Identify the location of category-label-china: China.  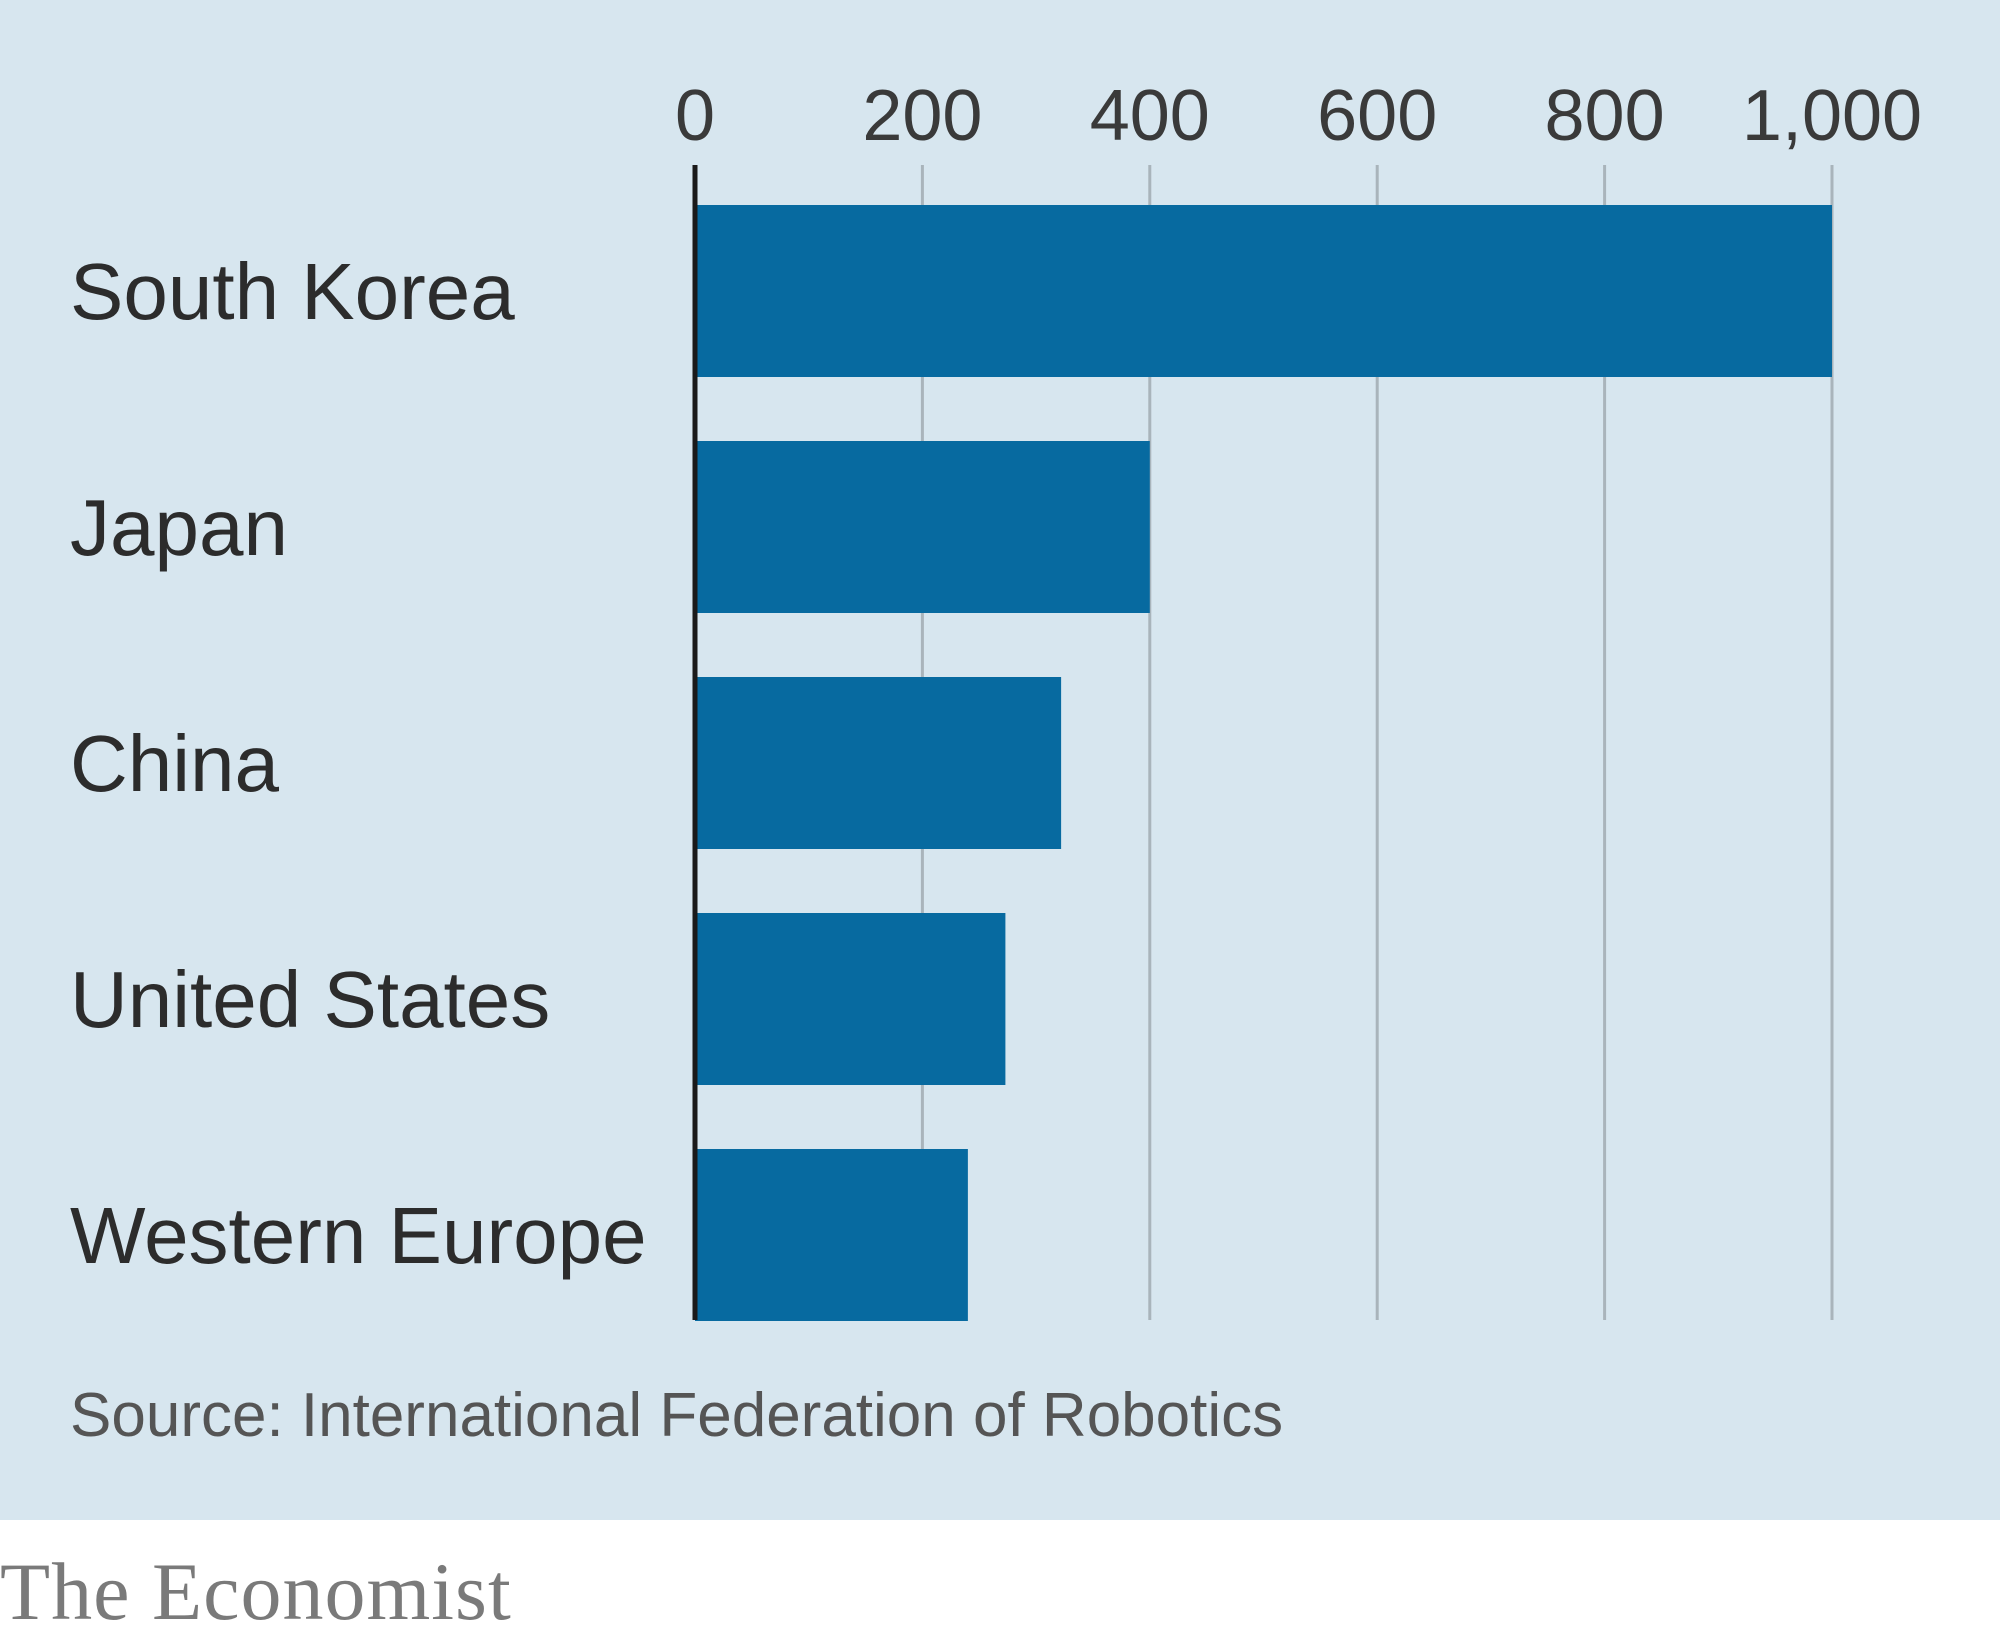
(175, 763).